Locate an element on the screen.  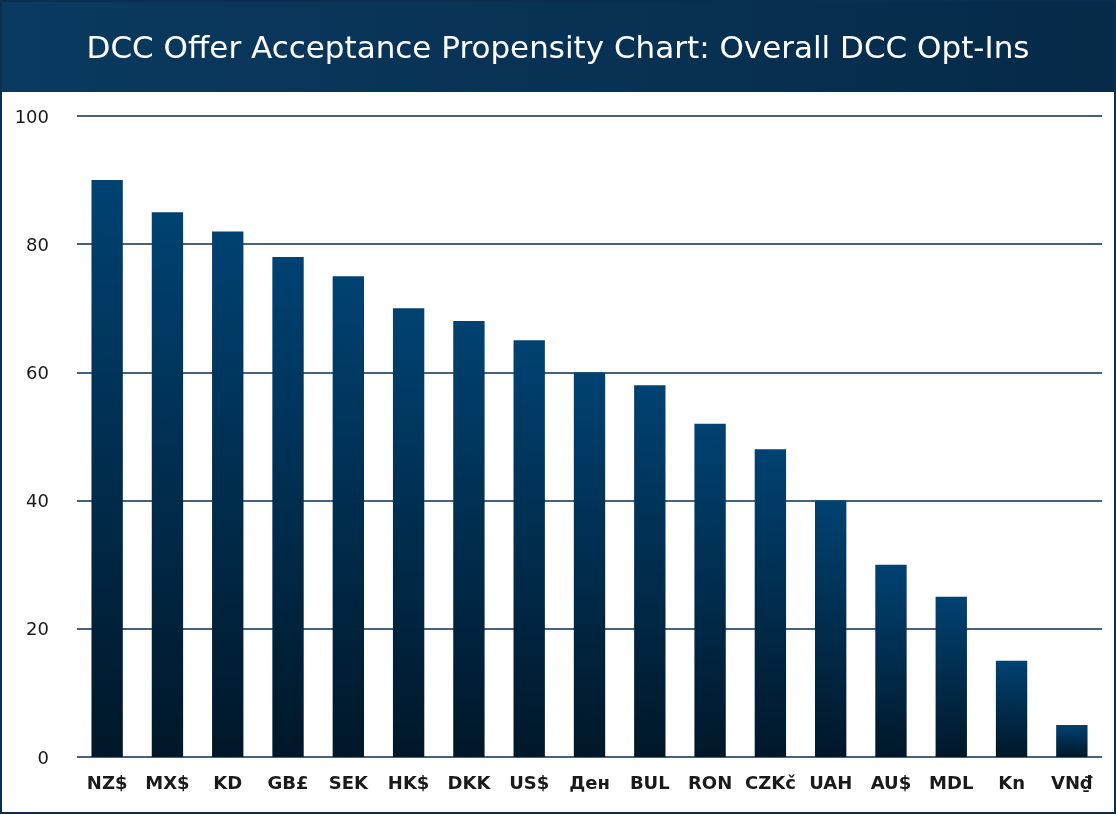
x-tick-label: UAH is located at coordinates (831, 782).